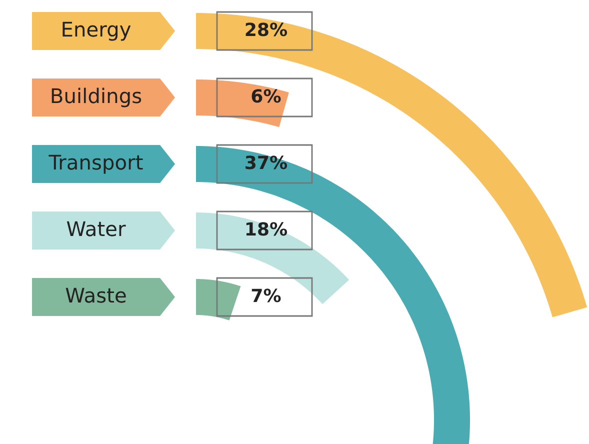  Describe the element at coordinates (267, 229) in the screenshot. I see `data-label: 18%` at that location.